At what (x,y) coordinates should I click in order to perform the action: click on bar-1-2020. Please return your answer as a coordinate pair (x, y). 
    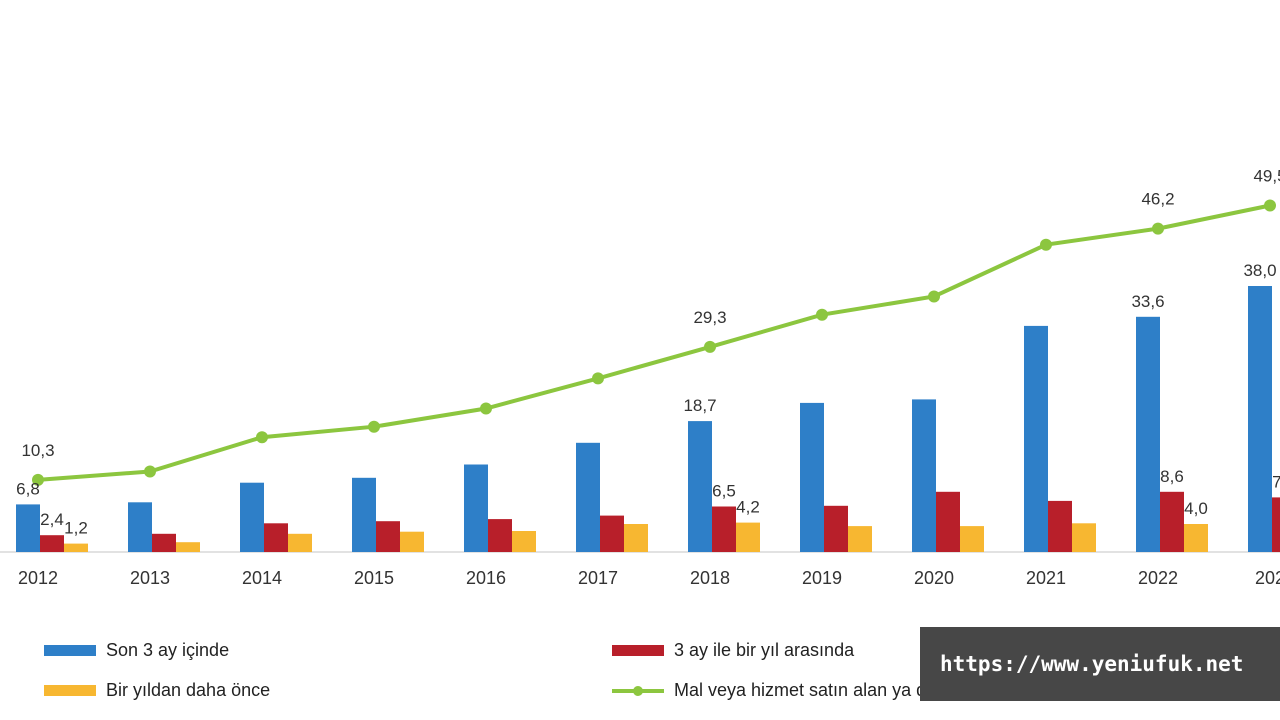
    Looking at the image, I should click on (924, 475).